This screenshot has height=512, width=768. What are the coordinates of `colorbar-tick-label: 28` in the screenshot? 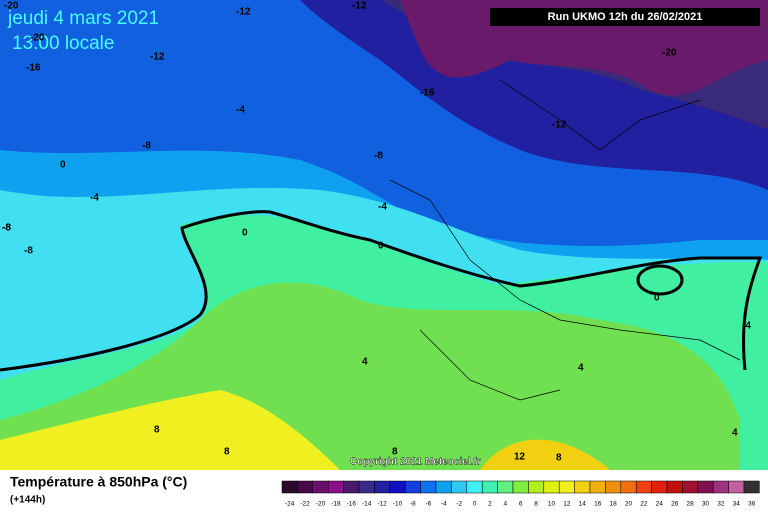 It's located at (690, 504).